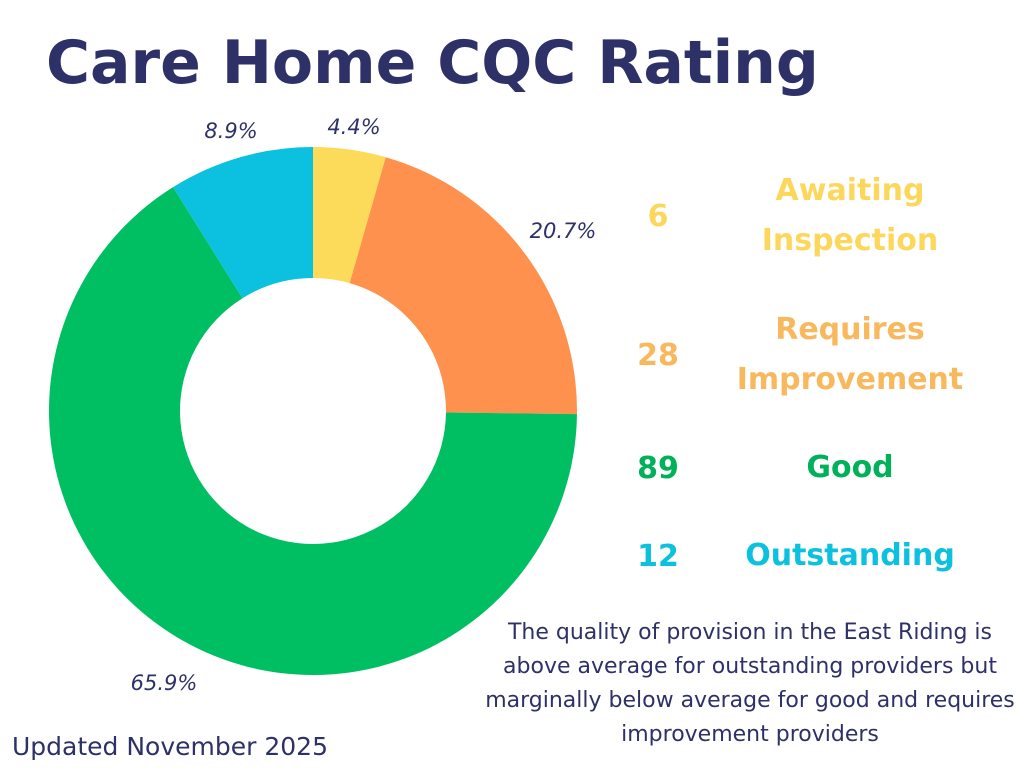  What do you see at coordinates (850, 467) in the screenshot?
I see `legend-label-good: Good` at bounding box center [850, 467].